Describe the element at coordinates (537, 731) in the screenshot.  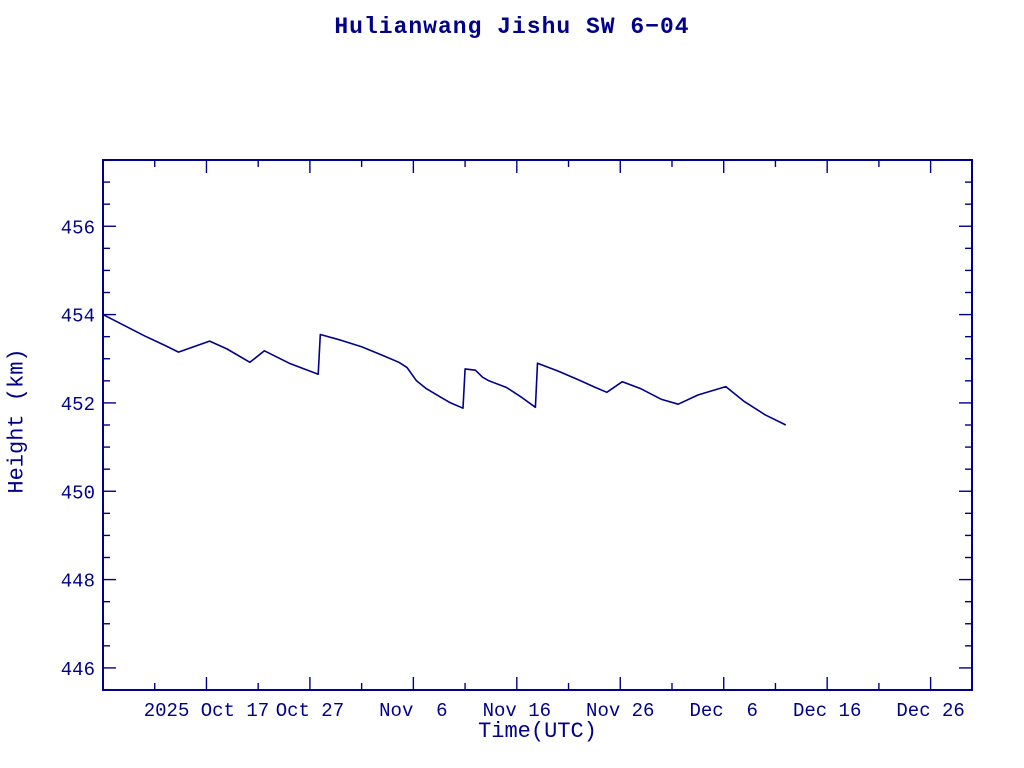
I see `x-axis-title: Time(UTC)` at that location.